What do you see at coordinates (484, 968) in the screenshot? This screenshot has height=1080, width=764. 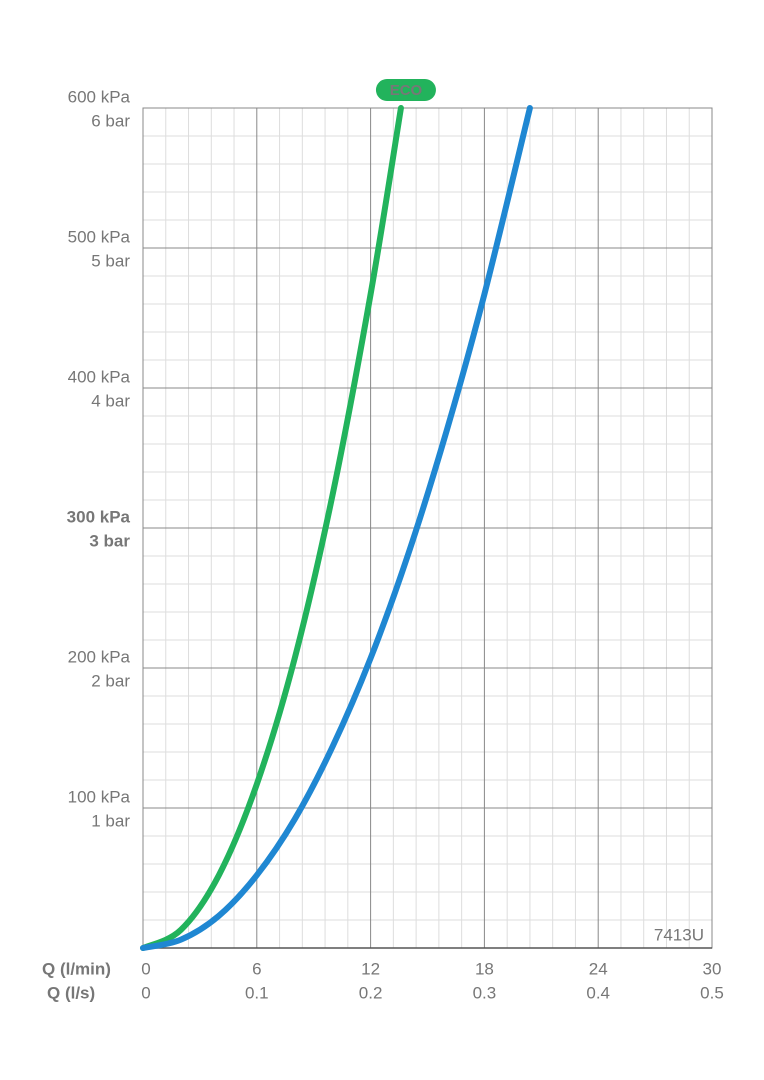 I see `x-tick-label: 18` at bounding box center [484, 968].